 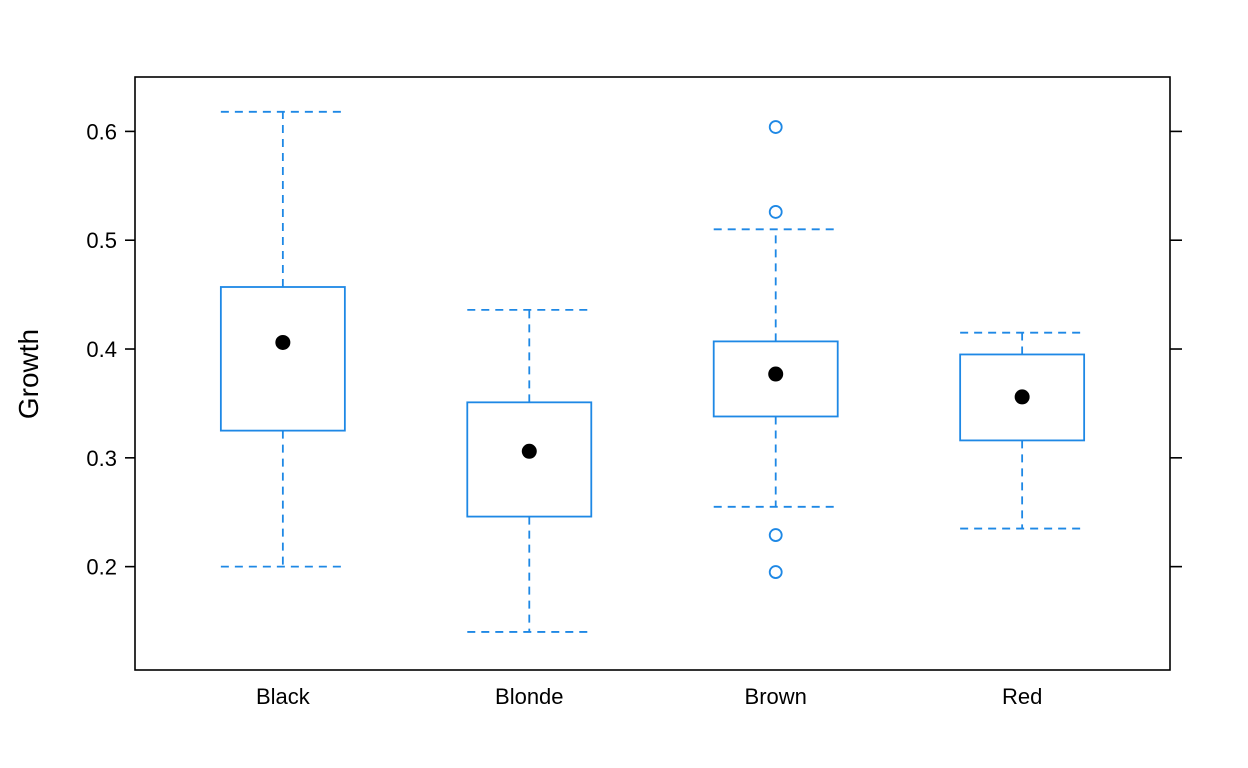 I want to click on box-group-brown, so click(x=775, y=349).